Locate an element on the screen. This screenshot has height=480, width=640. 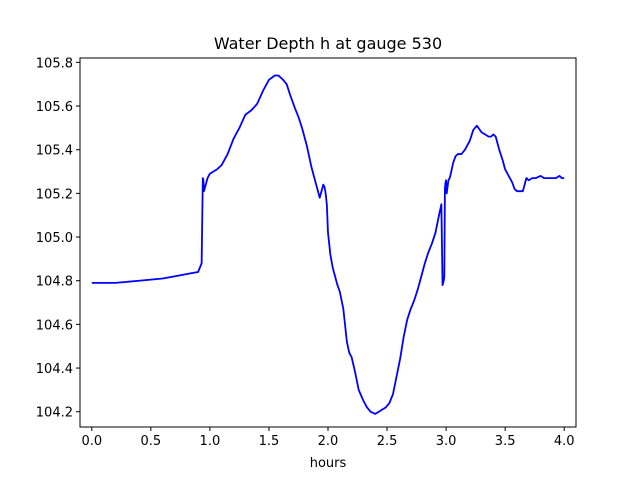
x-axis: 0.0 0.5 1.0 1.5 2.0 2.5 3.0 3.5 4.0 is located at coordinates (328, 438).